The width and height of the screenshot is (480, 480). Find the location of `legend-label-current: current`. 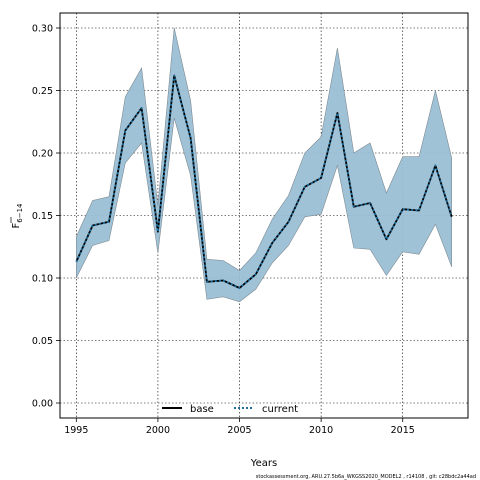

legend-label-current: current is located at coordinates (280, 409).